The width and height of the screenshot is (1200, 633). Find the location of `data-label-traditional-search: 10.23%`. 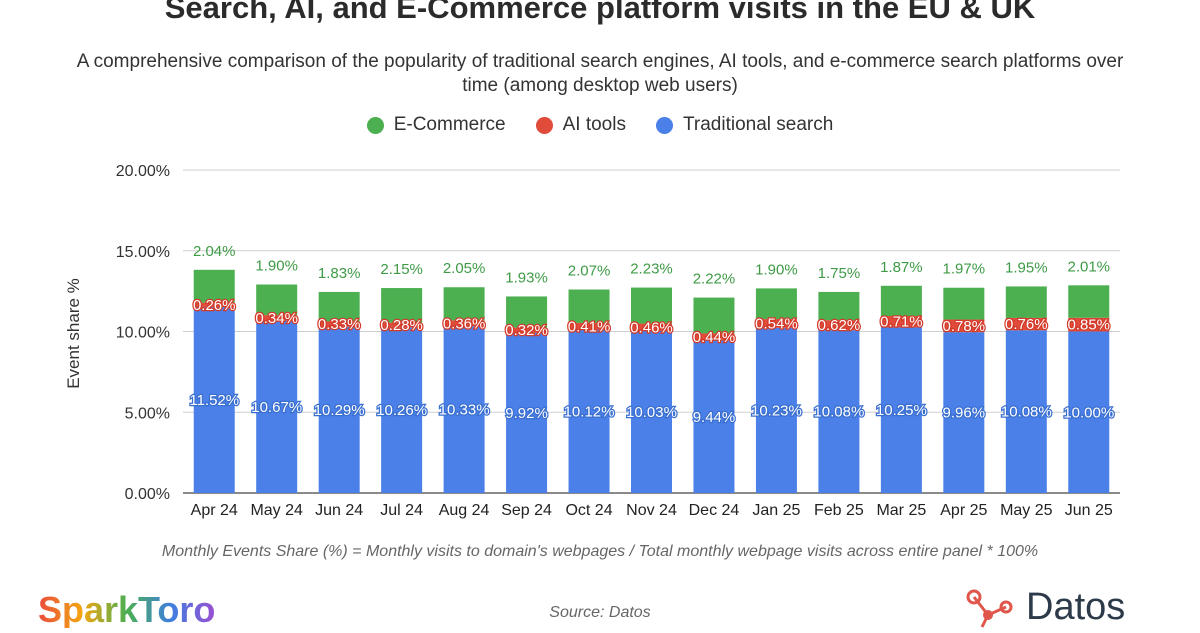

data-label-traditional-search: 10.23% is located at coordinates (776, 410).